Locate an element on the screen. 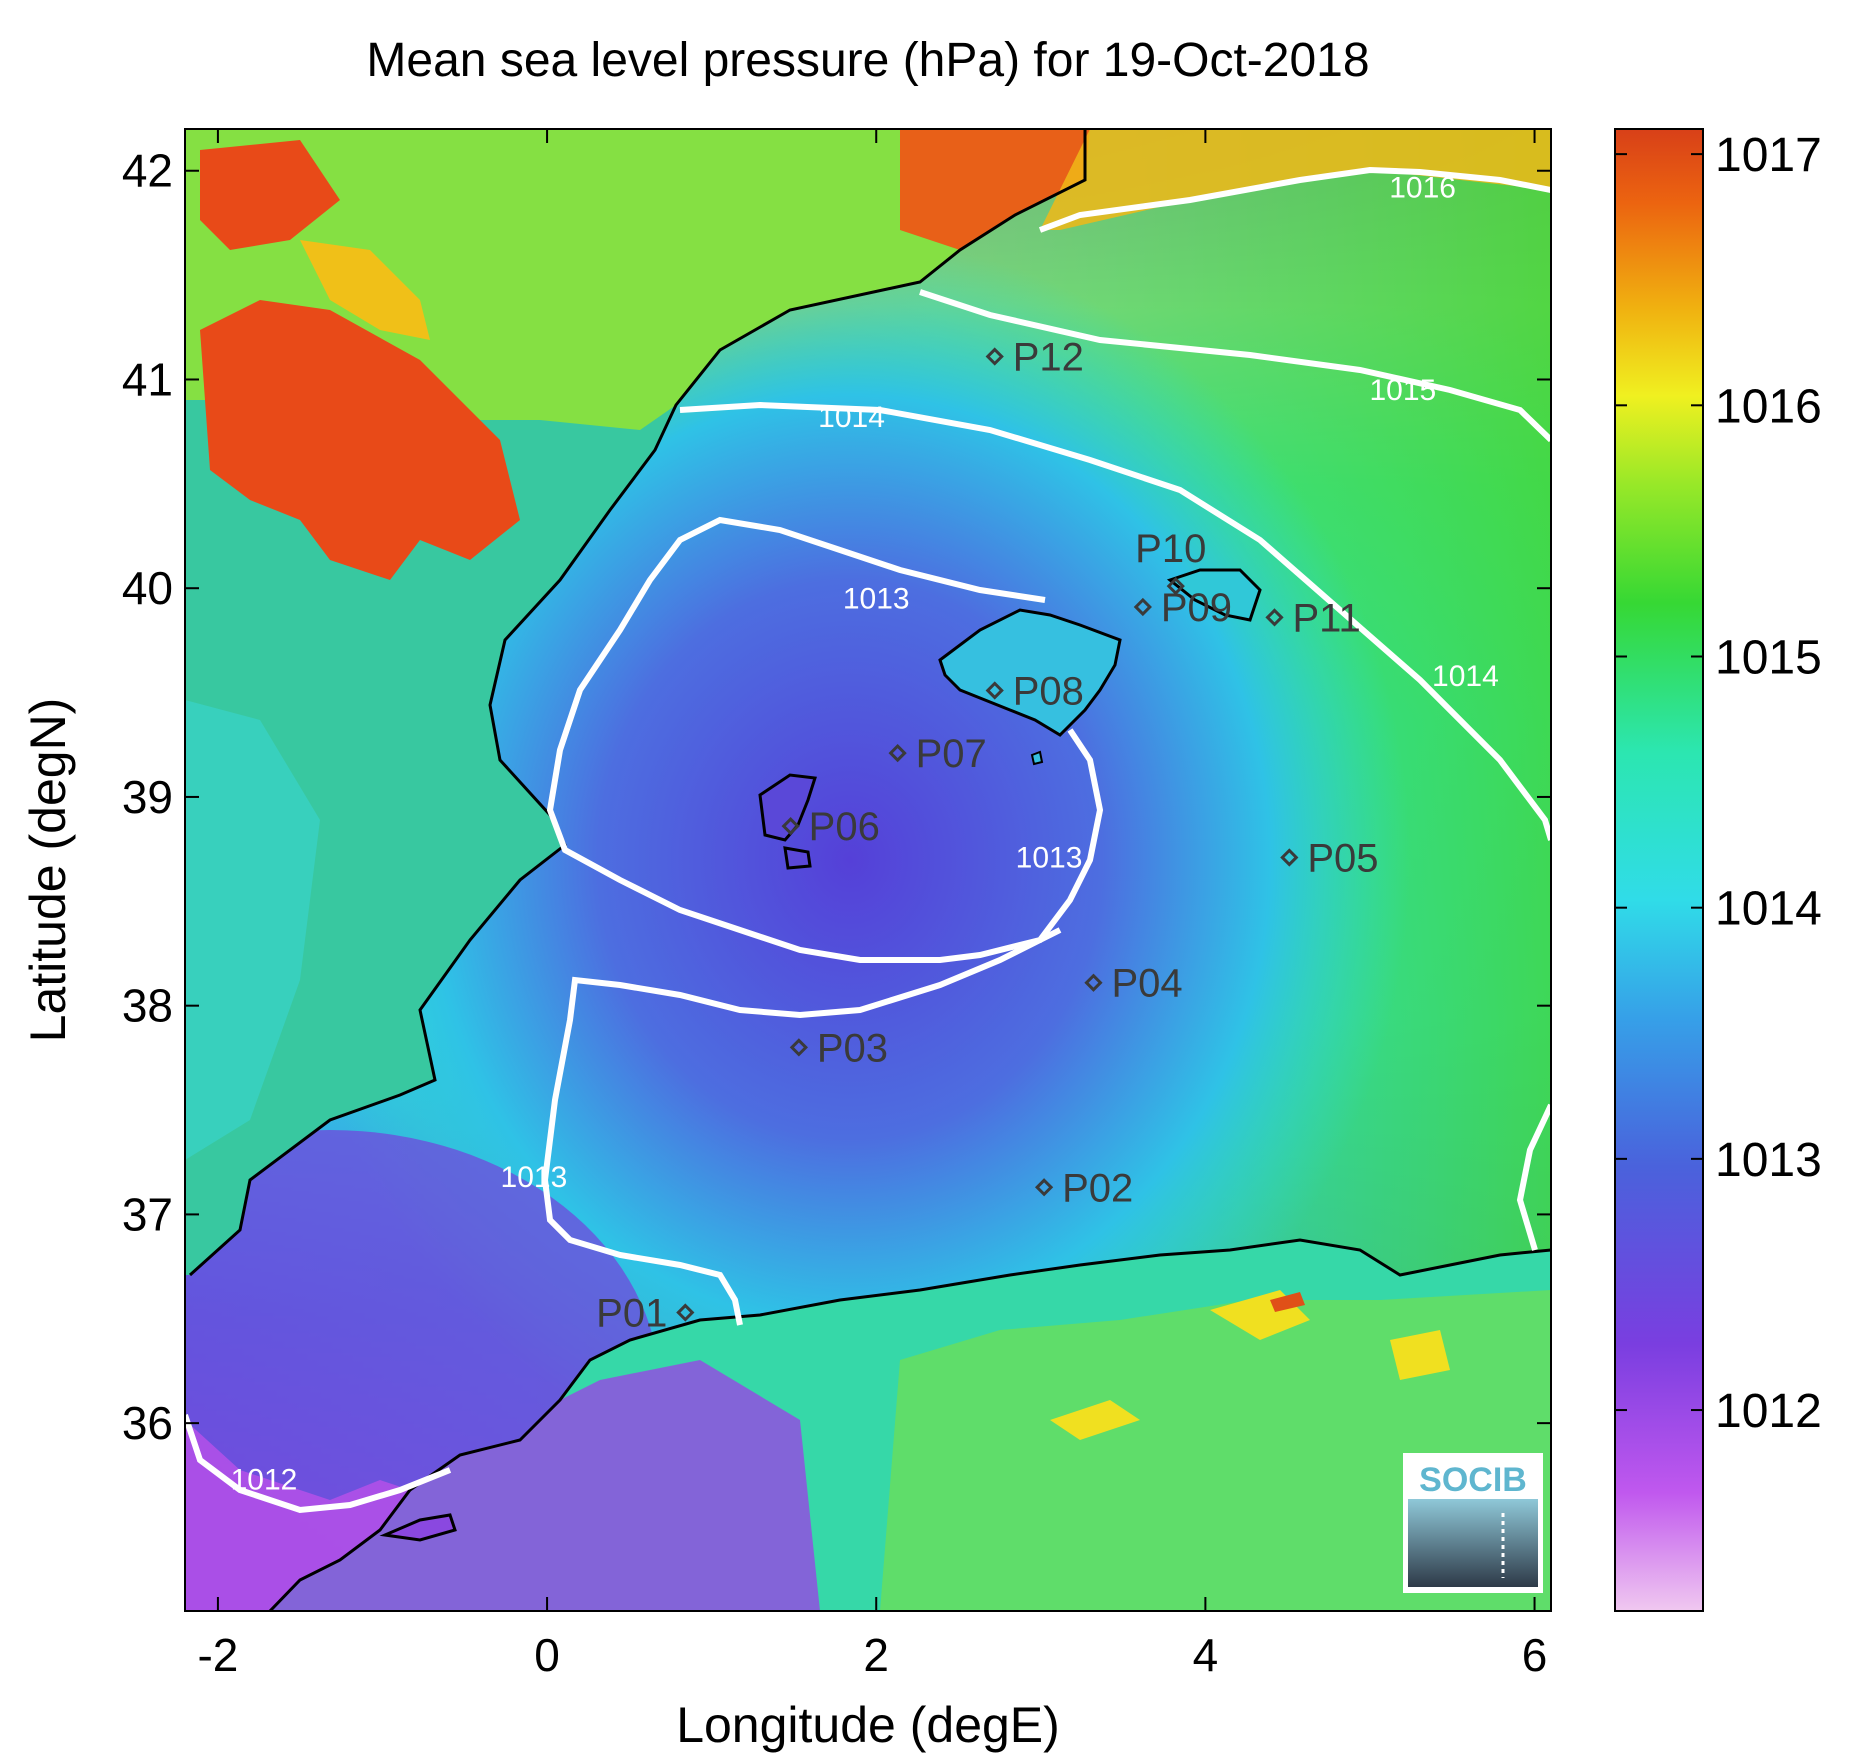 This screenshot has height=1758, width=1854. station-marker-p06 is located at coordinates (790, 826).